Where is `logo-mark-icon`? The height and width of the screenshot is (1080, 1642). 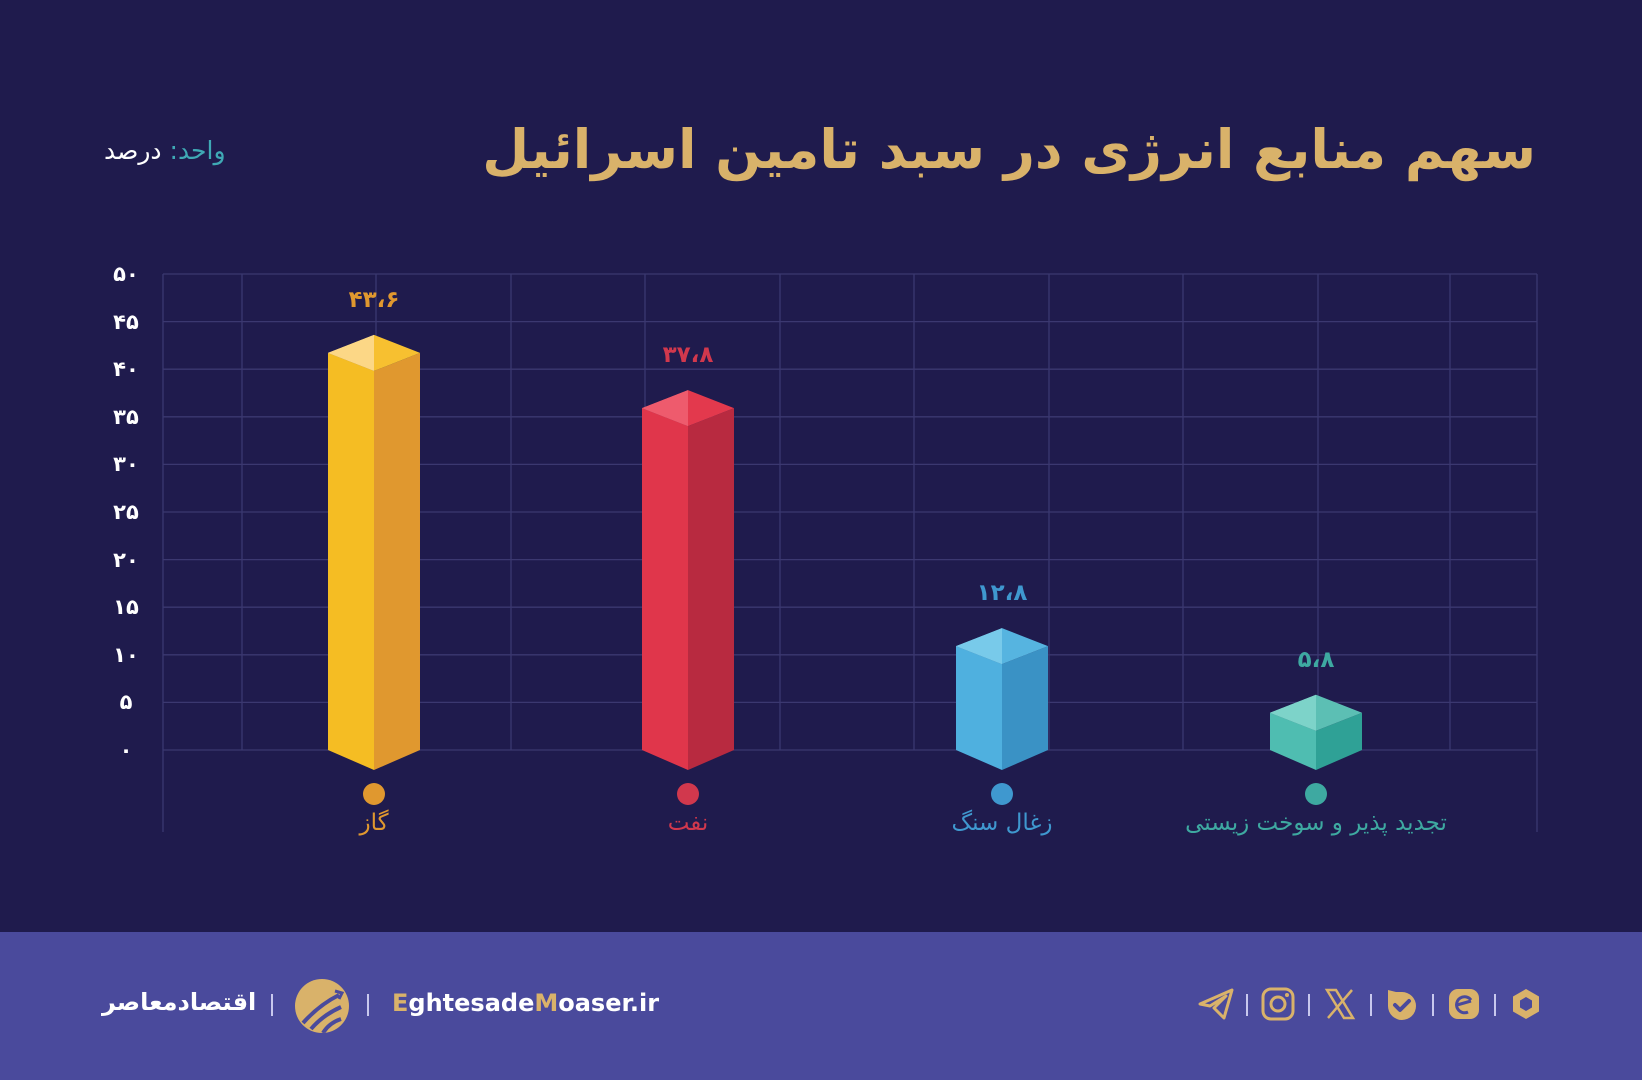
logo-mark-icon is located at coordinates (323, 1011).